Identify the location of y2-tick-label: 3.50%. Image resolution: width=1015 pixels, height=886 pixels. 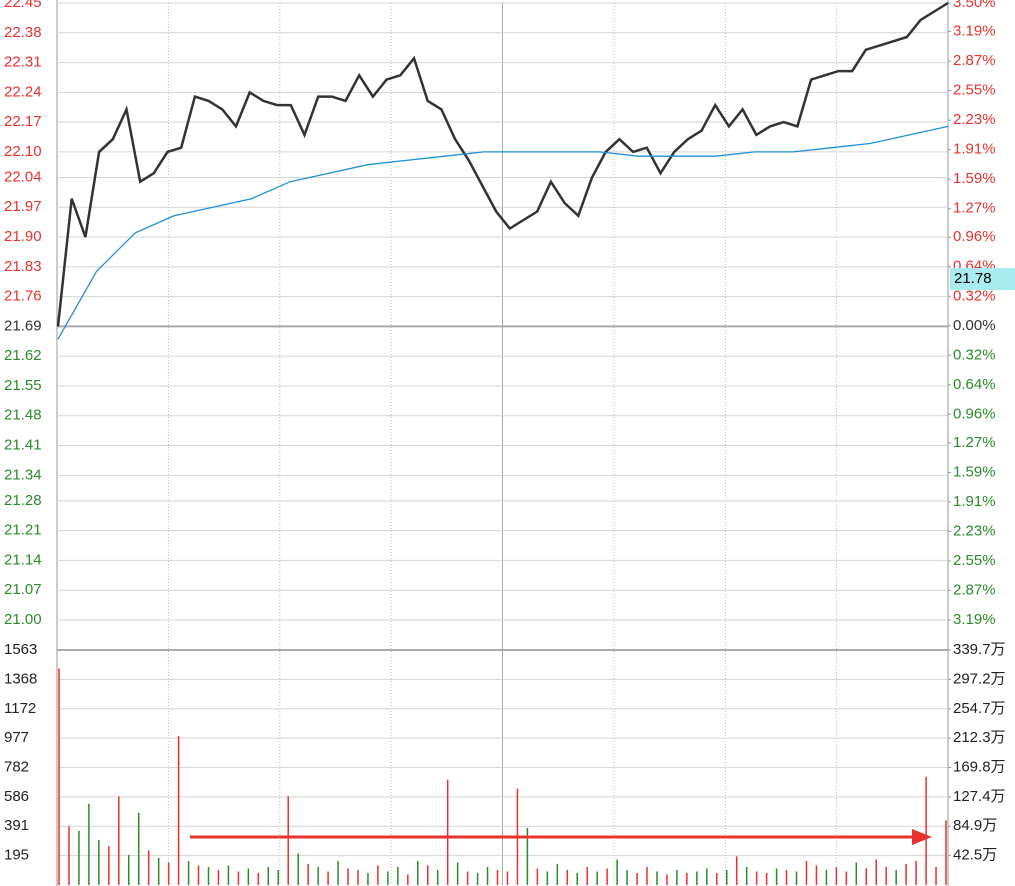
(974, 5).